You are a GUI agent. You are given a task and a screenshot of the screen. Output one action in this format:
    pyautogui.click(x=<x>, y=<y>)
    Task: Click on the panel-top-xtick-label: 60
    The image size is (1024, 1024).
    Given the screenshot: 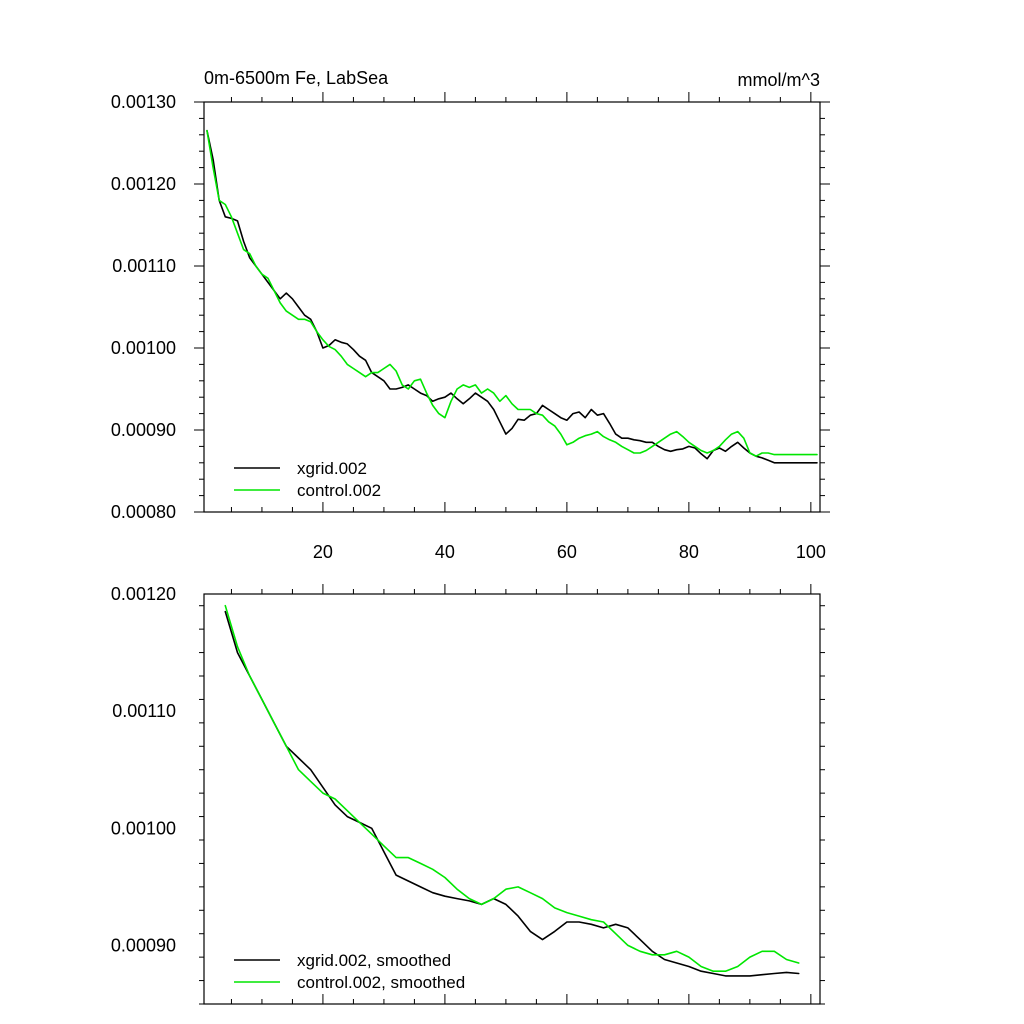 What is the action you would take?
    pyautogui.click(x=567, y=552)
    